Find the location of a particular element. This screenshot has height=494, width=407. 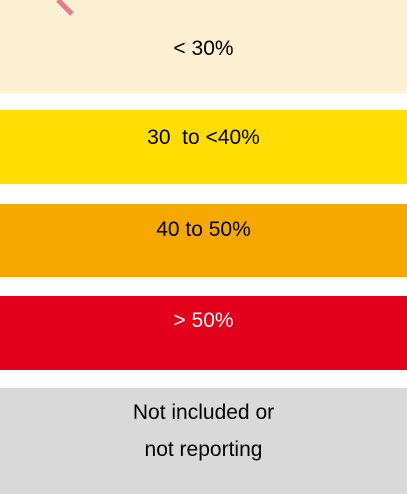

legend-label: Not included or not reporting is located at coordinates (203, 431).